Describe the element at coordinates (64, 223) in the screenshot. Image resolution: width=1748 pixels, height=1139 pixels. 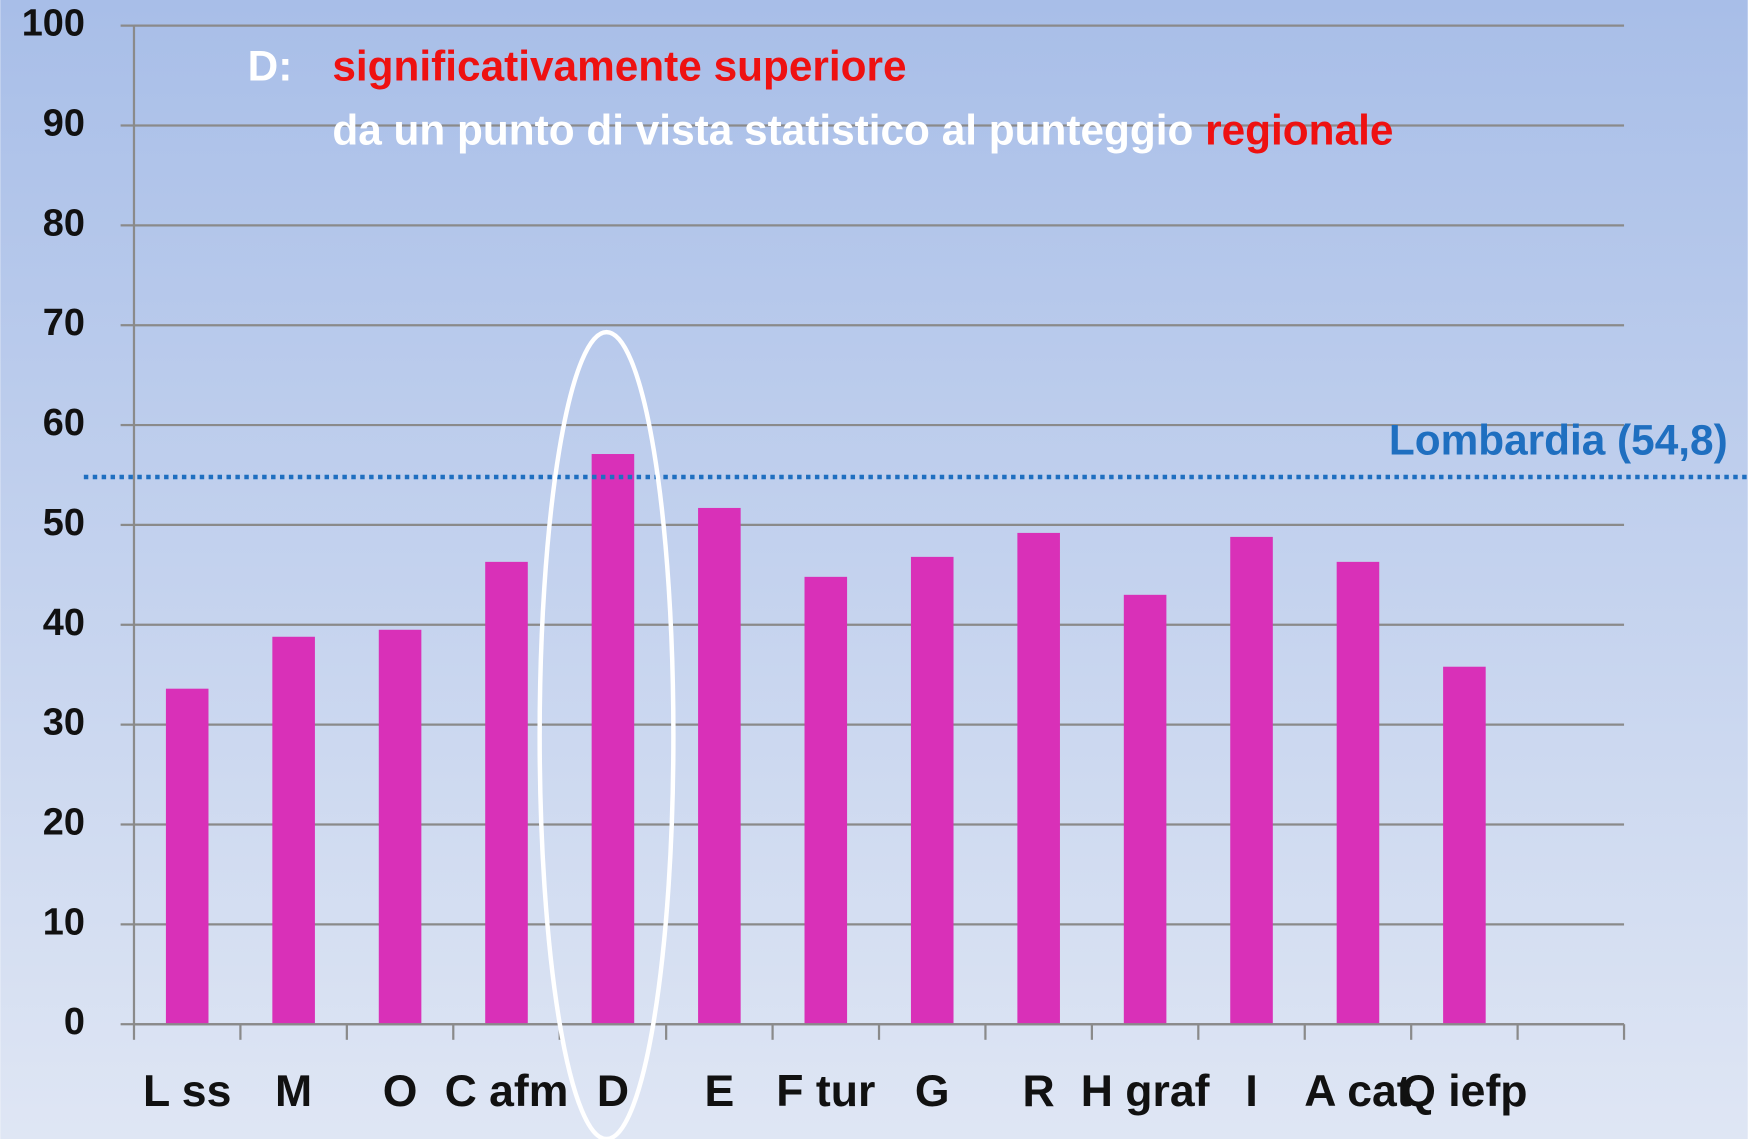
I see `y-tick-label: 80` at that location.